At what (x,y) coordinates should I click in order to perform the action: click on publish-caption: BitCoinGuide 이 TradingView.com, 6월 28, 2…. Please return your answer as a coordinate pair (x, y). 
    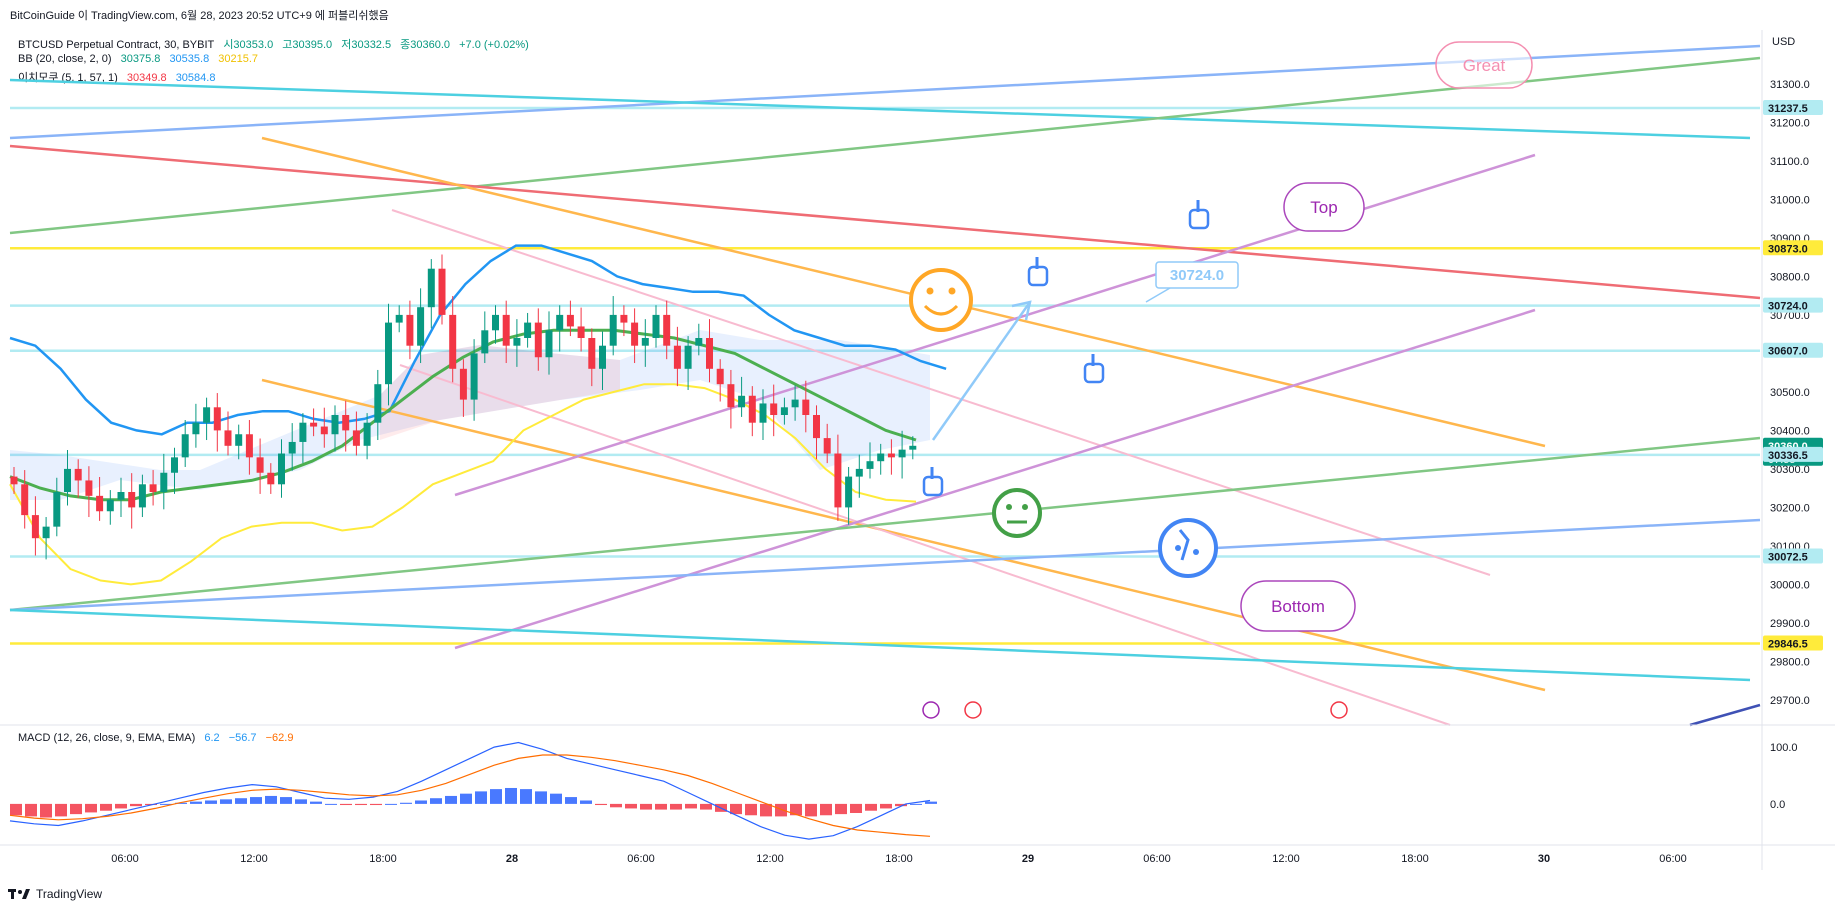
    Looking at the image, I should click on (199, 16).